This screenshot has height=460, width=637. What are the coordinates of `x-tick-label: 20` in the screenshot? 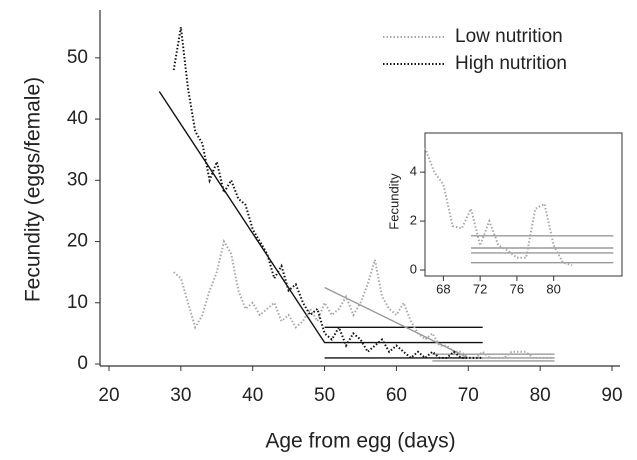 It's located at (108, 395).